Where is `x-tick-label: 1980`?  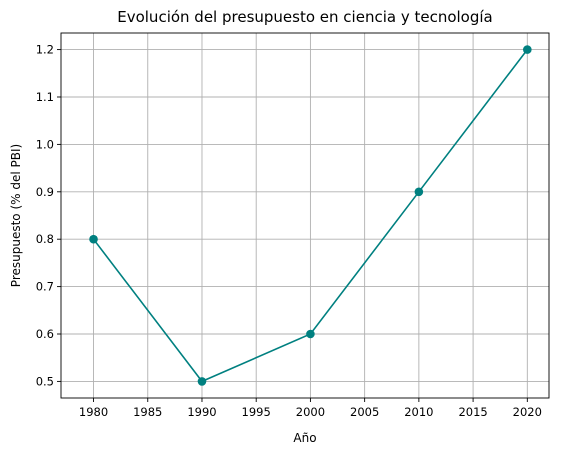 x-tick-label: 1980 is located at coordinates (93, 412).